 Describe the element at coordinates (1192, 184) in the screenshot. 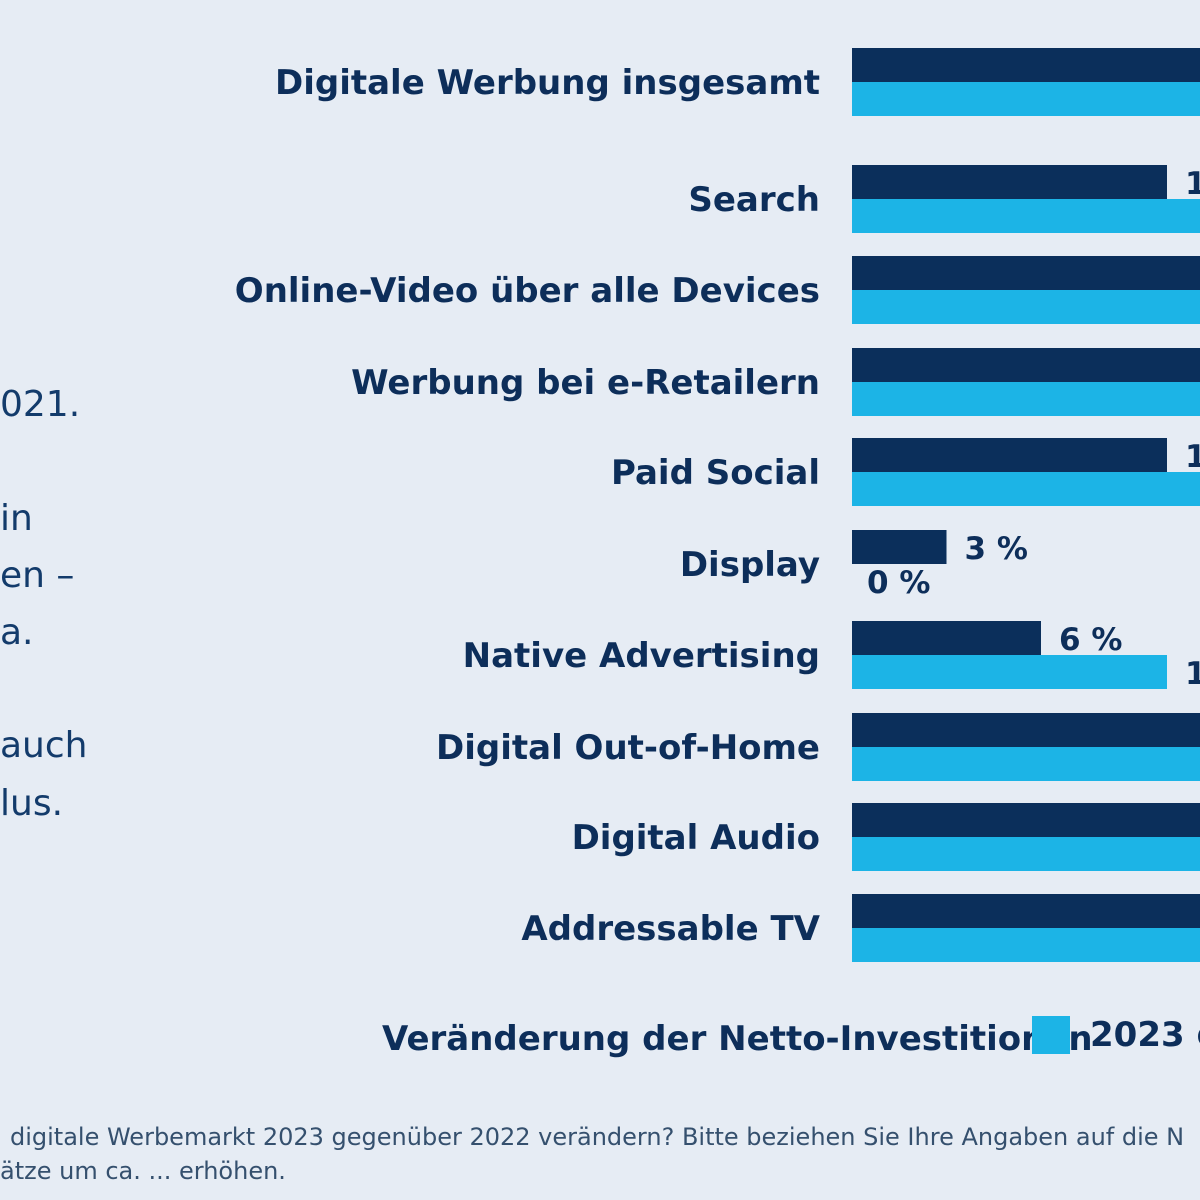

I see `value-label-search-series-0: 1` at that location.